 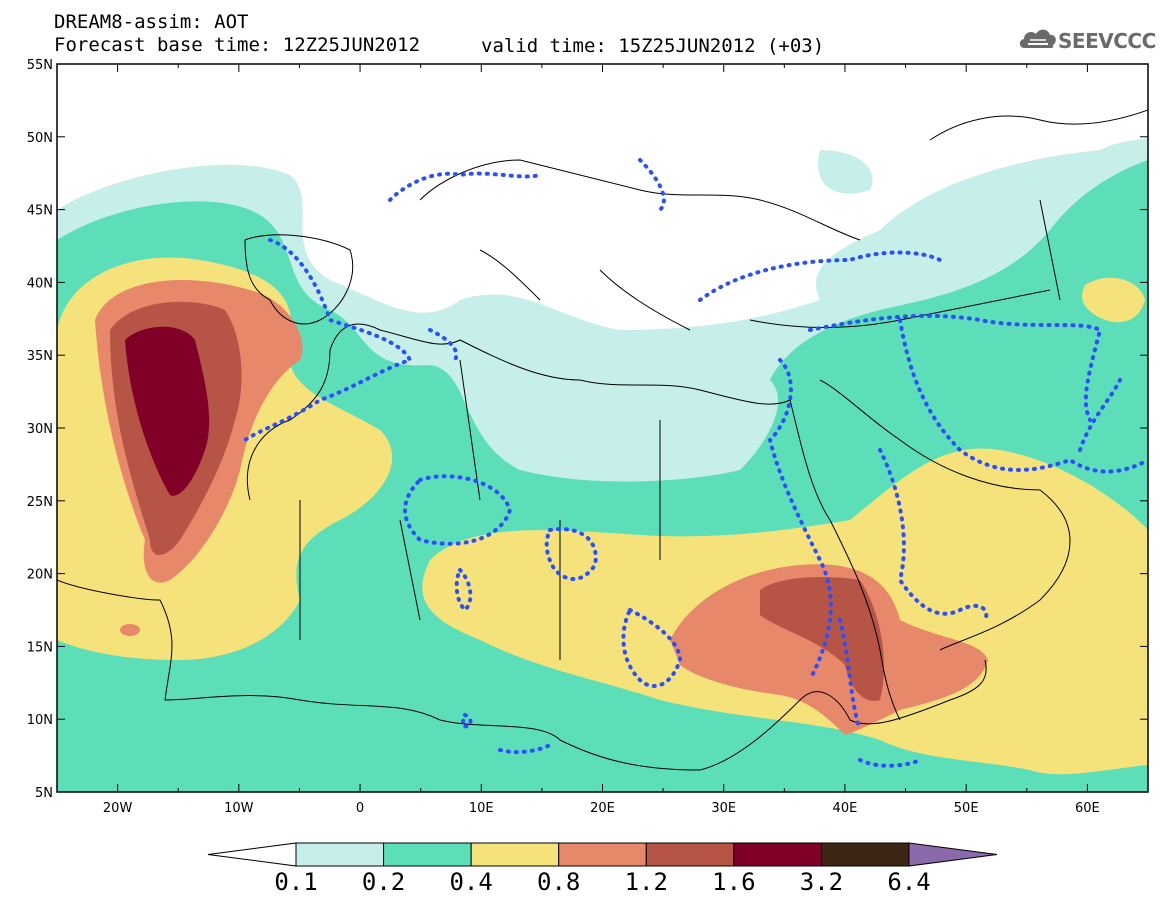 What do you see at coordinates (1113, 300) in the screenshot?
I see `contour-0-4-ne` at bounding box center [1113, 300].